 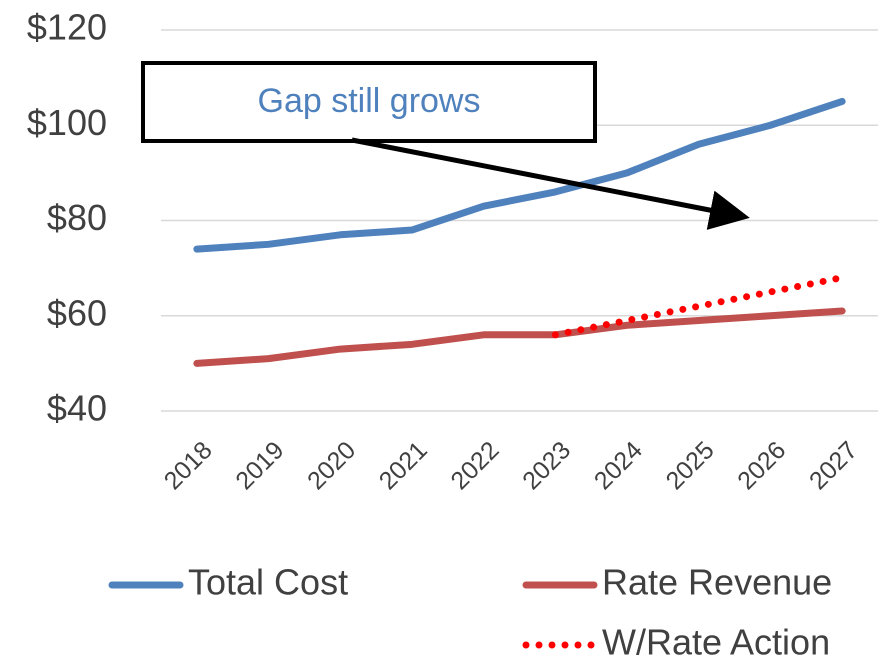 I want to click on annotation-box, so click(x=369, y=102).